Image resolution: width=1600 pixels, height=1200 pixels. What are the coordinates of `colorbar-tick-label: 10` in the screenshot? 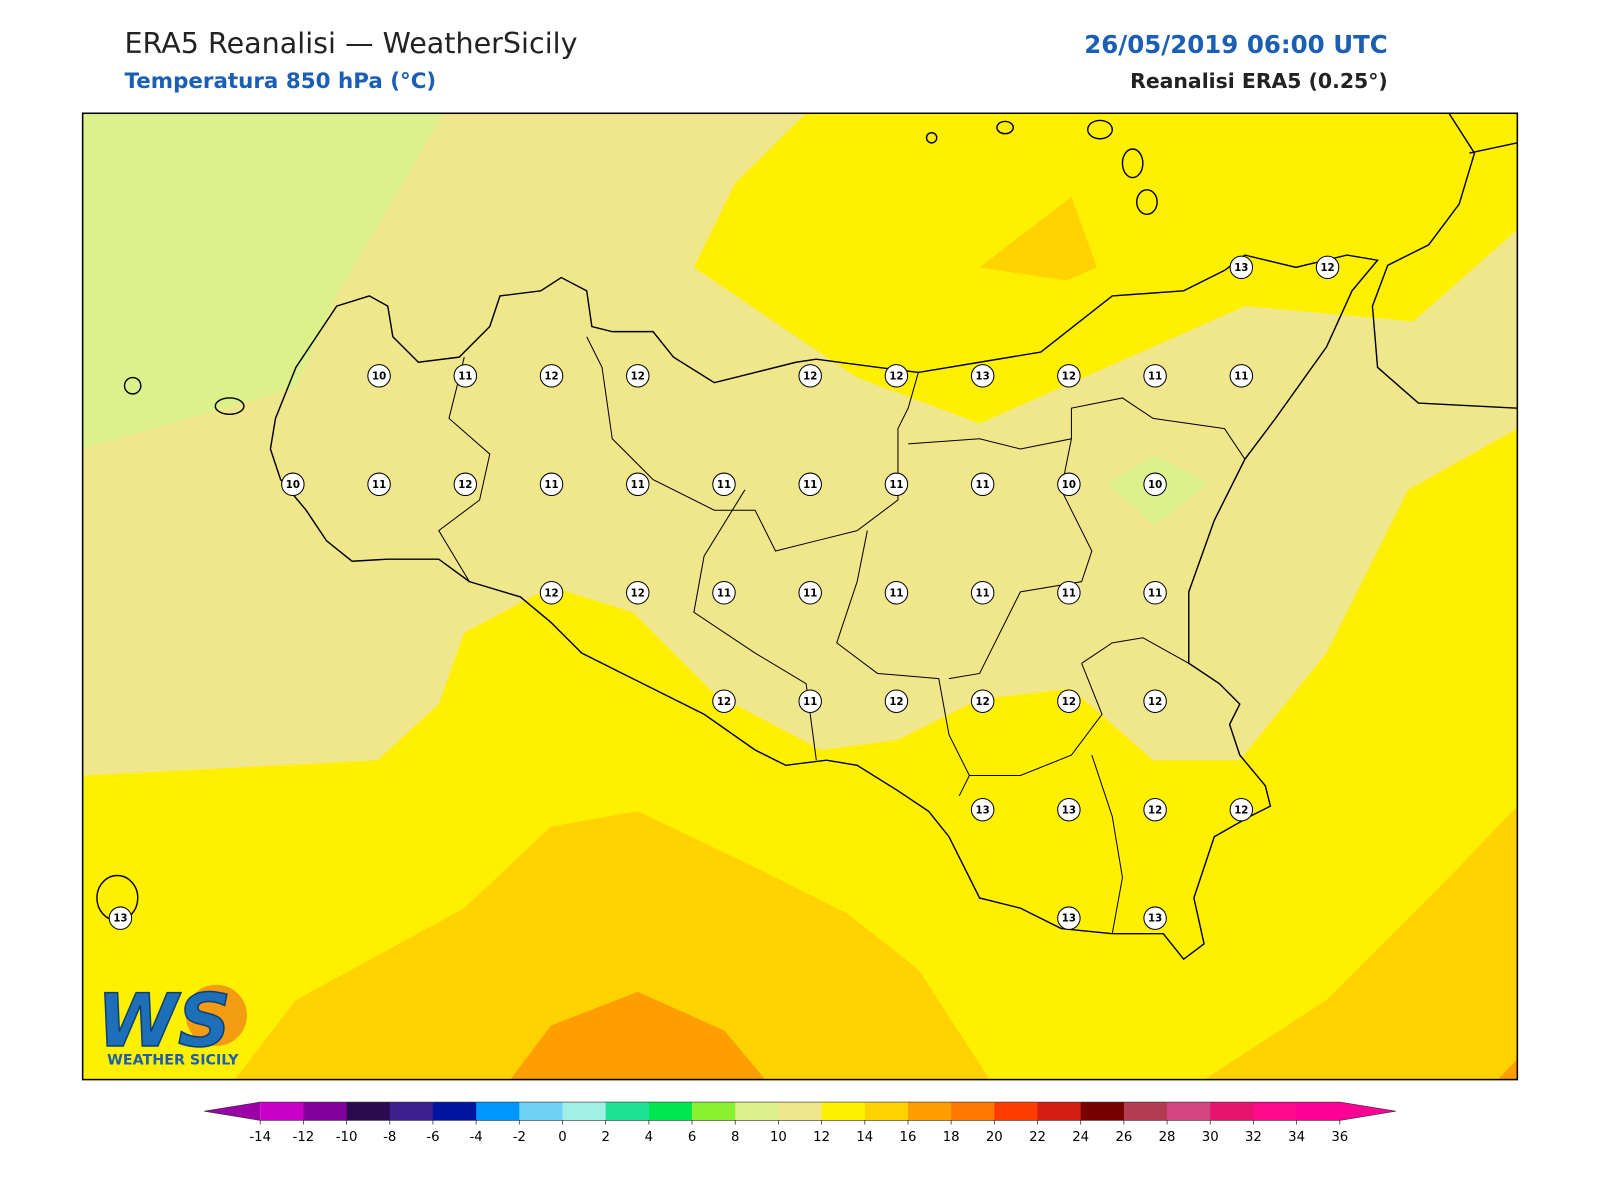 It's located at (778, 1137).